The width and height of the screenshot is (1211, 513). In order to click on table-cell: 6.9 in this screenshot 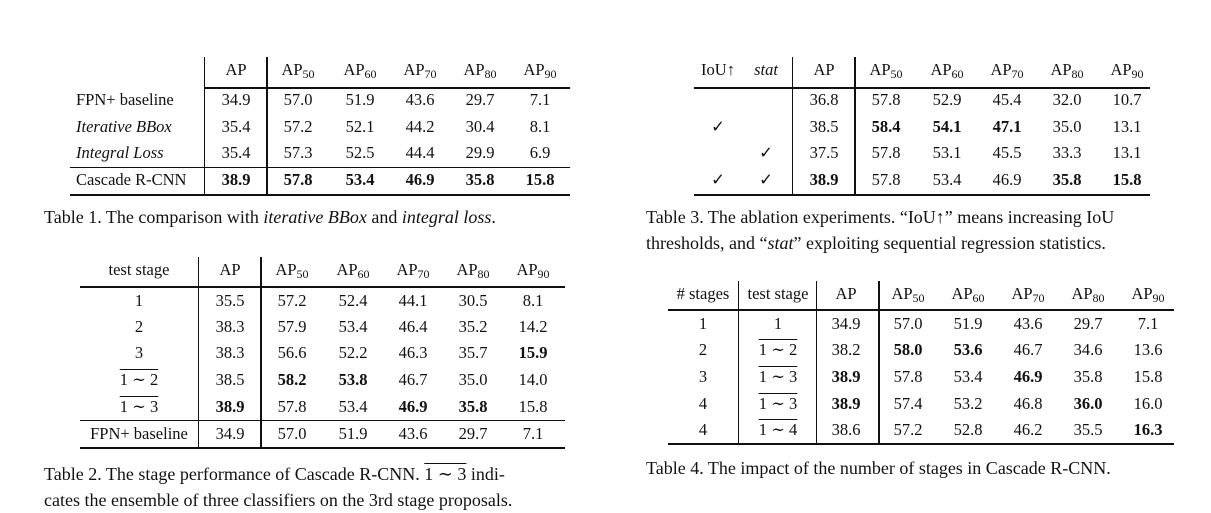, I will do `click(540, 152)`.